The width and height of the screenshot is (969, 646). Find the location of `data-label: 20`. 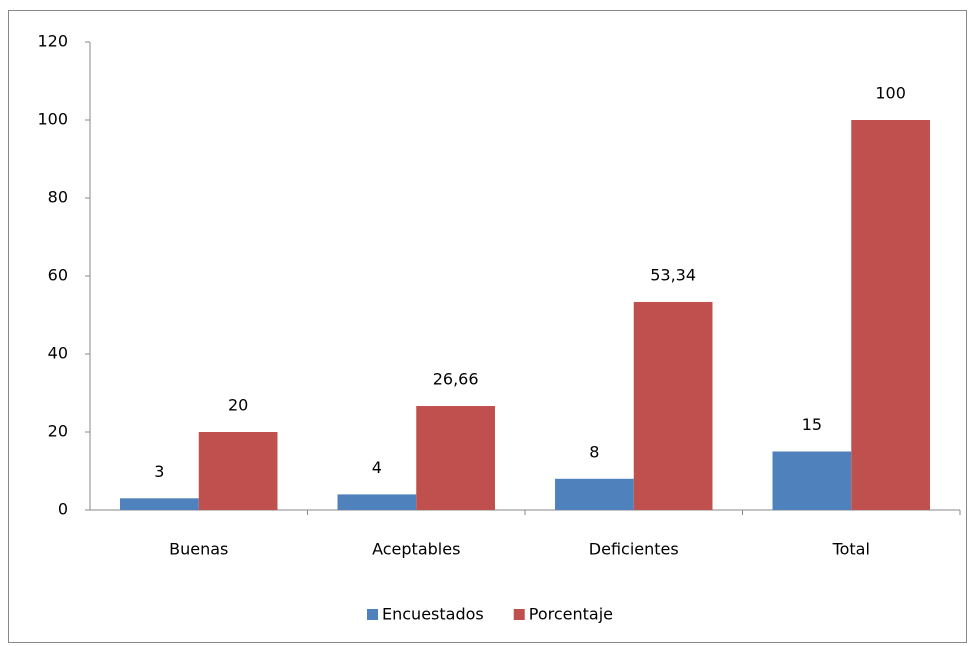

data-label: 20 is located at coordinates (238, 405).